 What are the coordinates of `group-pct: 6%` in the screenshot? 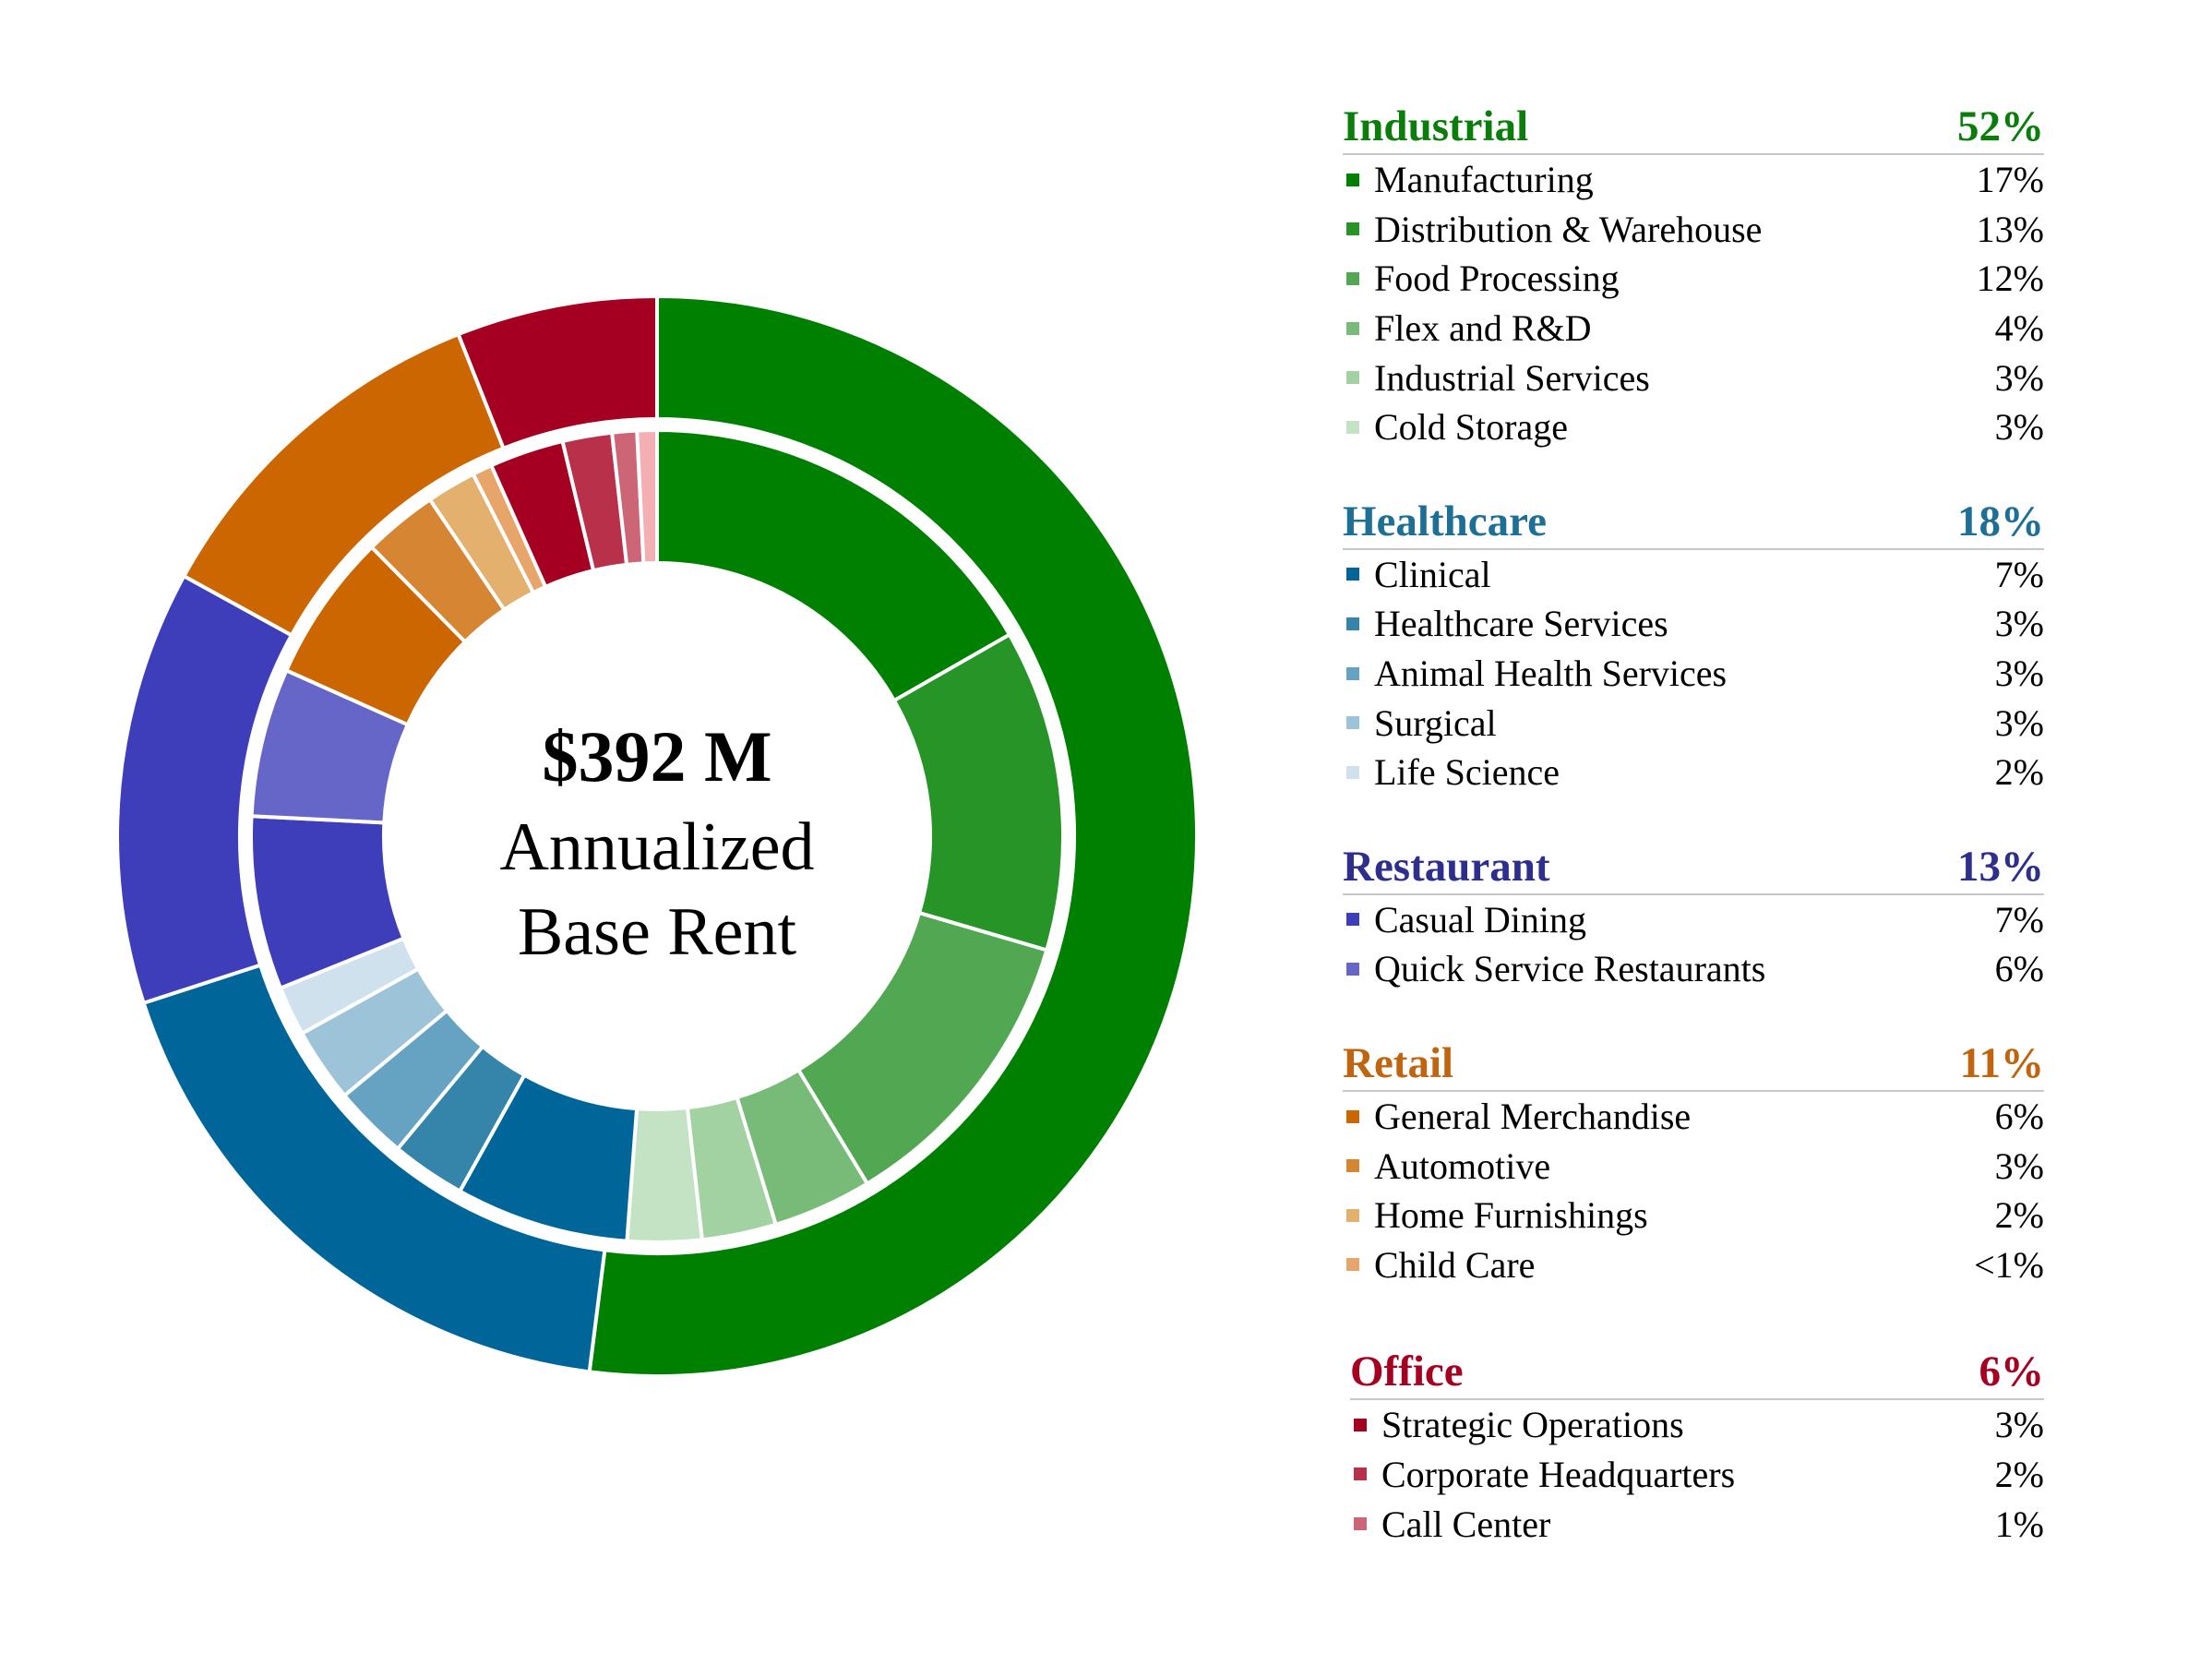 It's located at (2012, 1372).